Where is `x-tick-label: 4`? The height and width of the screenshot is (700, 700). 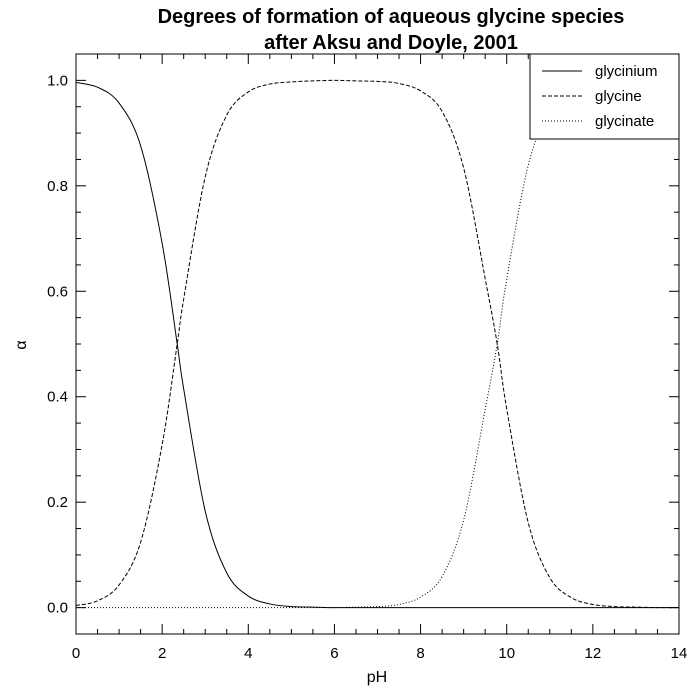
x-tick-label: 4 is located at coordinates (248, 653).